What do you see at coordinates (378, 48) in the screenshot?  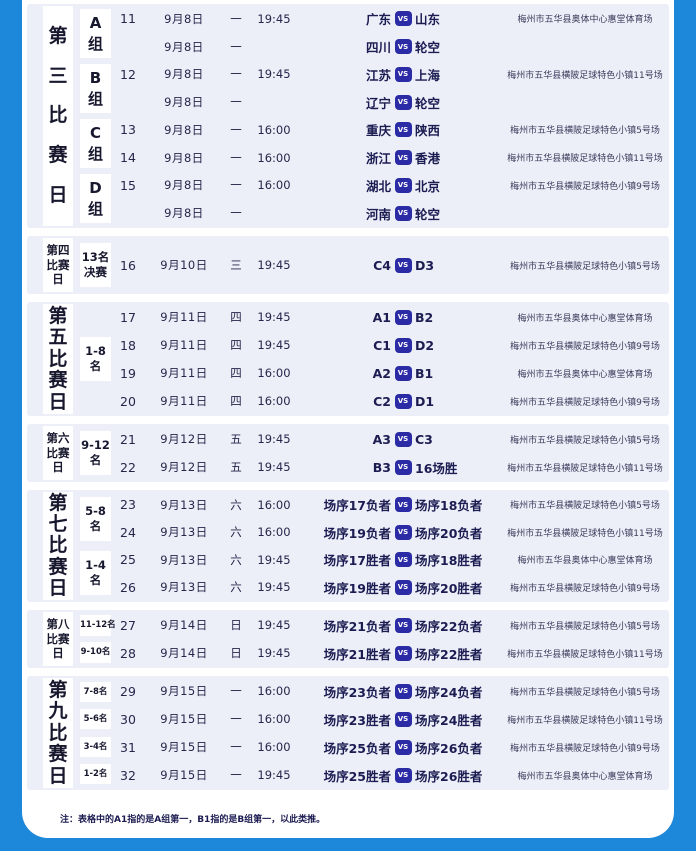 I see `home-team: 四川` at bounding box center [378, 48].